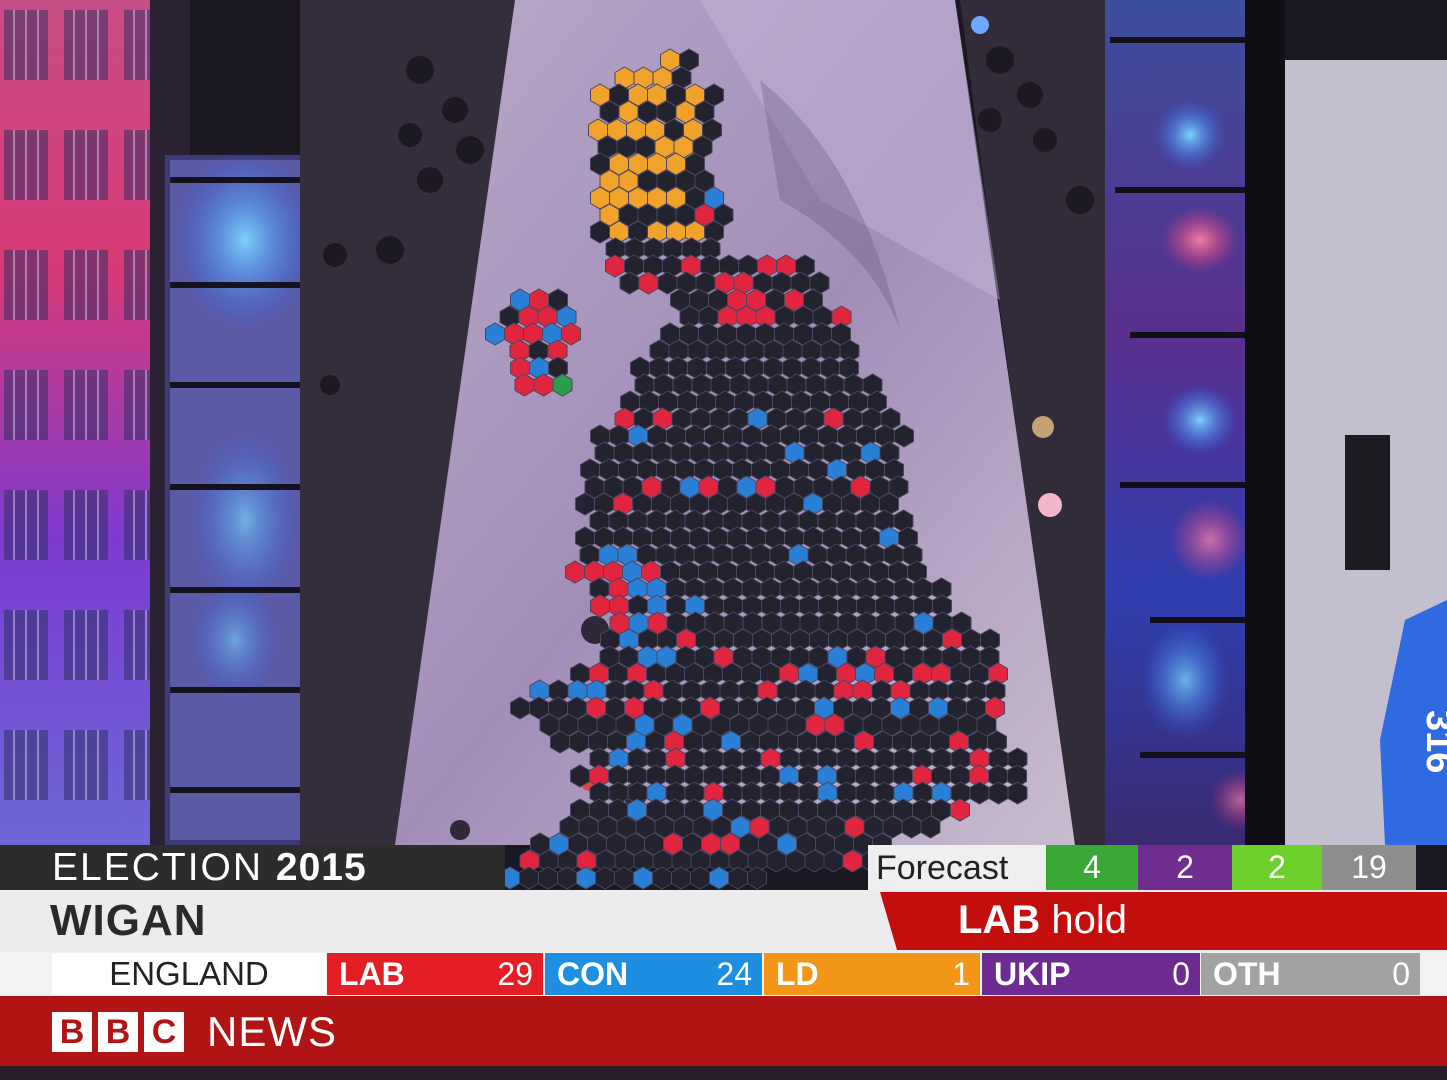 Image resolution: width=1447 pixels, height=1080 pixels. What do you see at coordinates (942, 868) in the screenshot?
I see `forecast-label: Forecast` at bounding box center [942, 868].